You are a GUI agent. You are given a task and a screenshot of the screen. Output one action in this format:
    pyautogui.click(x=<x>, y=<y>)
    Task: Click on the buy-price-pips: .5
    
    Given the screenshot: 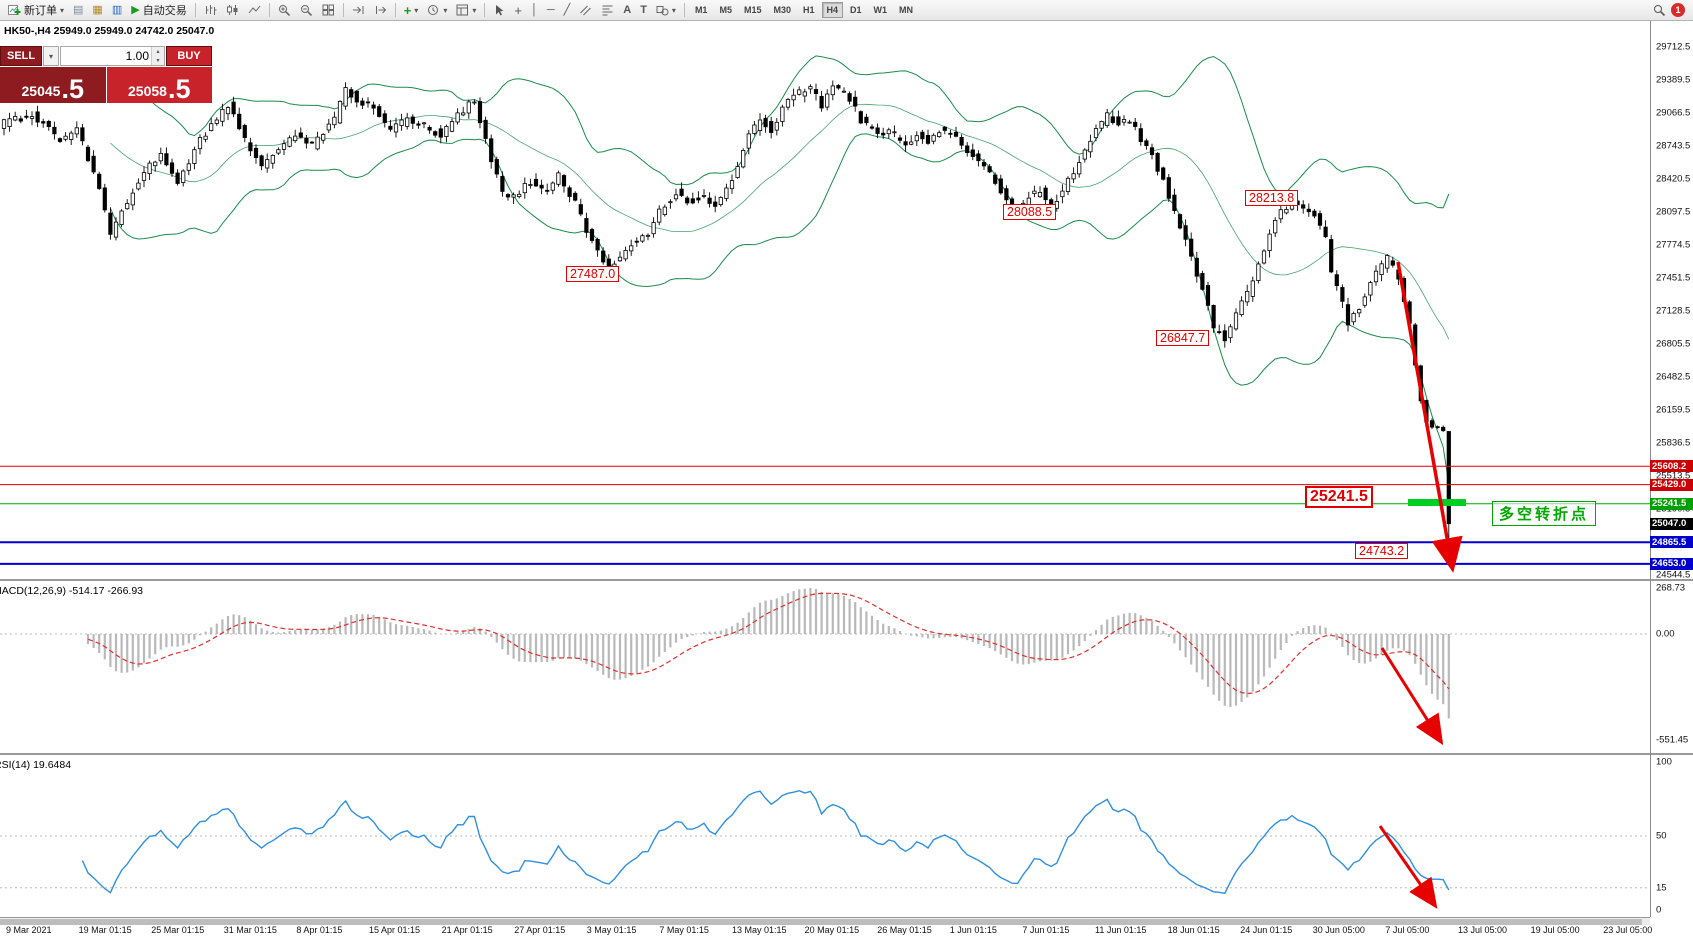 What is the action you would take?
    pyautogui.click(x=179, y=89)
    